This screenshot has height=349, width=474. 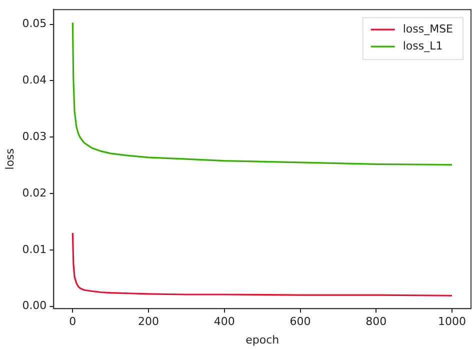 I want to click on x-tick-label: 600, so click(x=300, y=321).